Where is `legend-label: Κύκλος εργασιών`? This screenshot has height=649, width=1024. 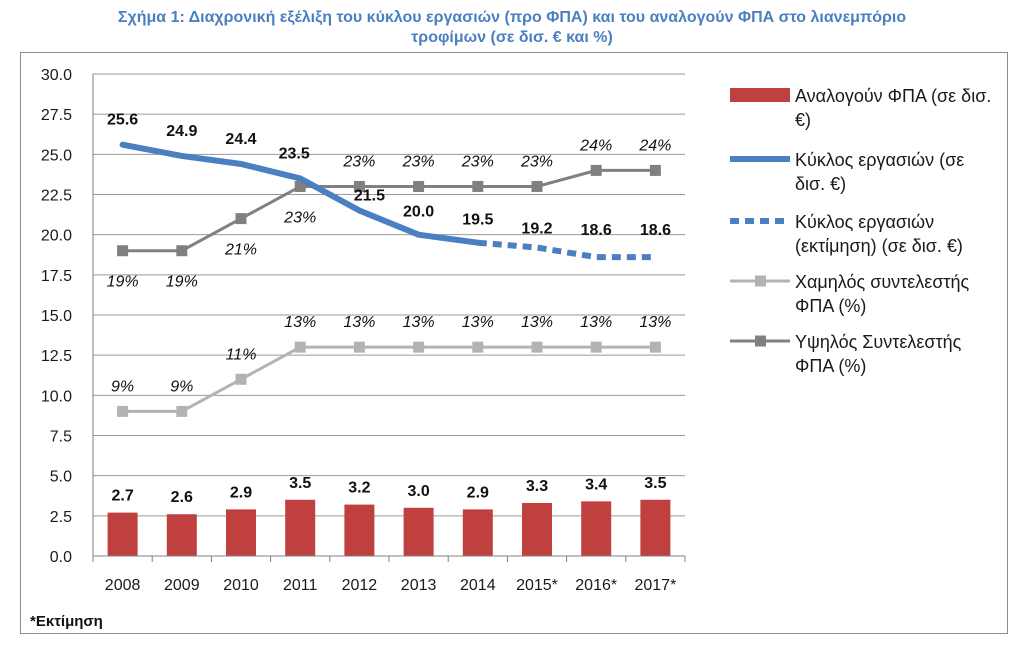 legend-label: Κύκλος εργασιών is located at coordinates (864, 222).